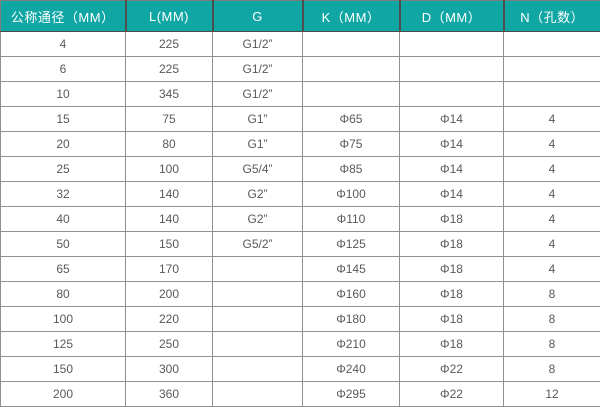 The height and width of the screenshot is (407, 600). I want to click on table-cell: 15, so click(63, 119).